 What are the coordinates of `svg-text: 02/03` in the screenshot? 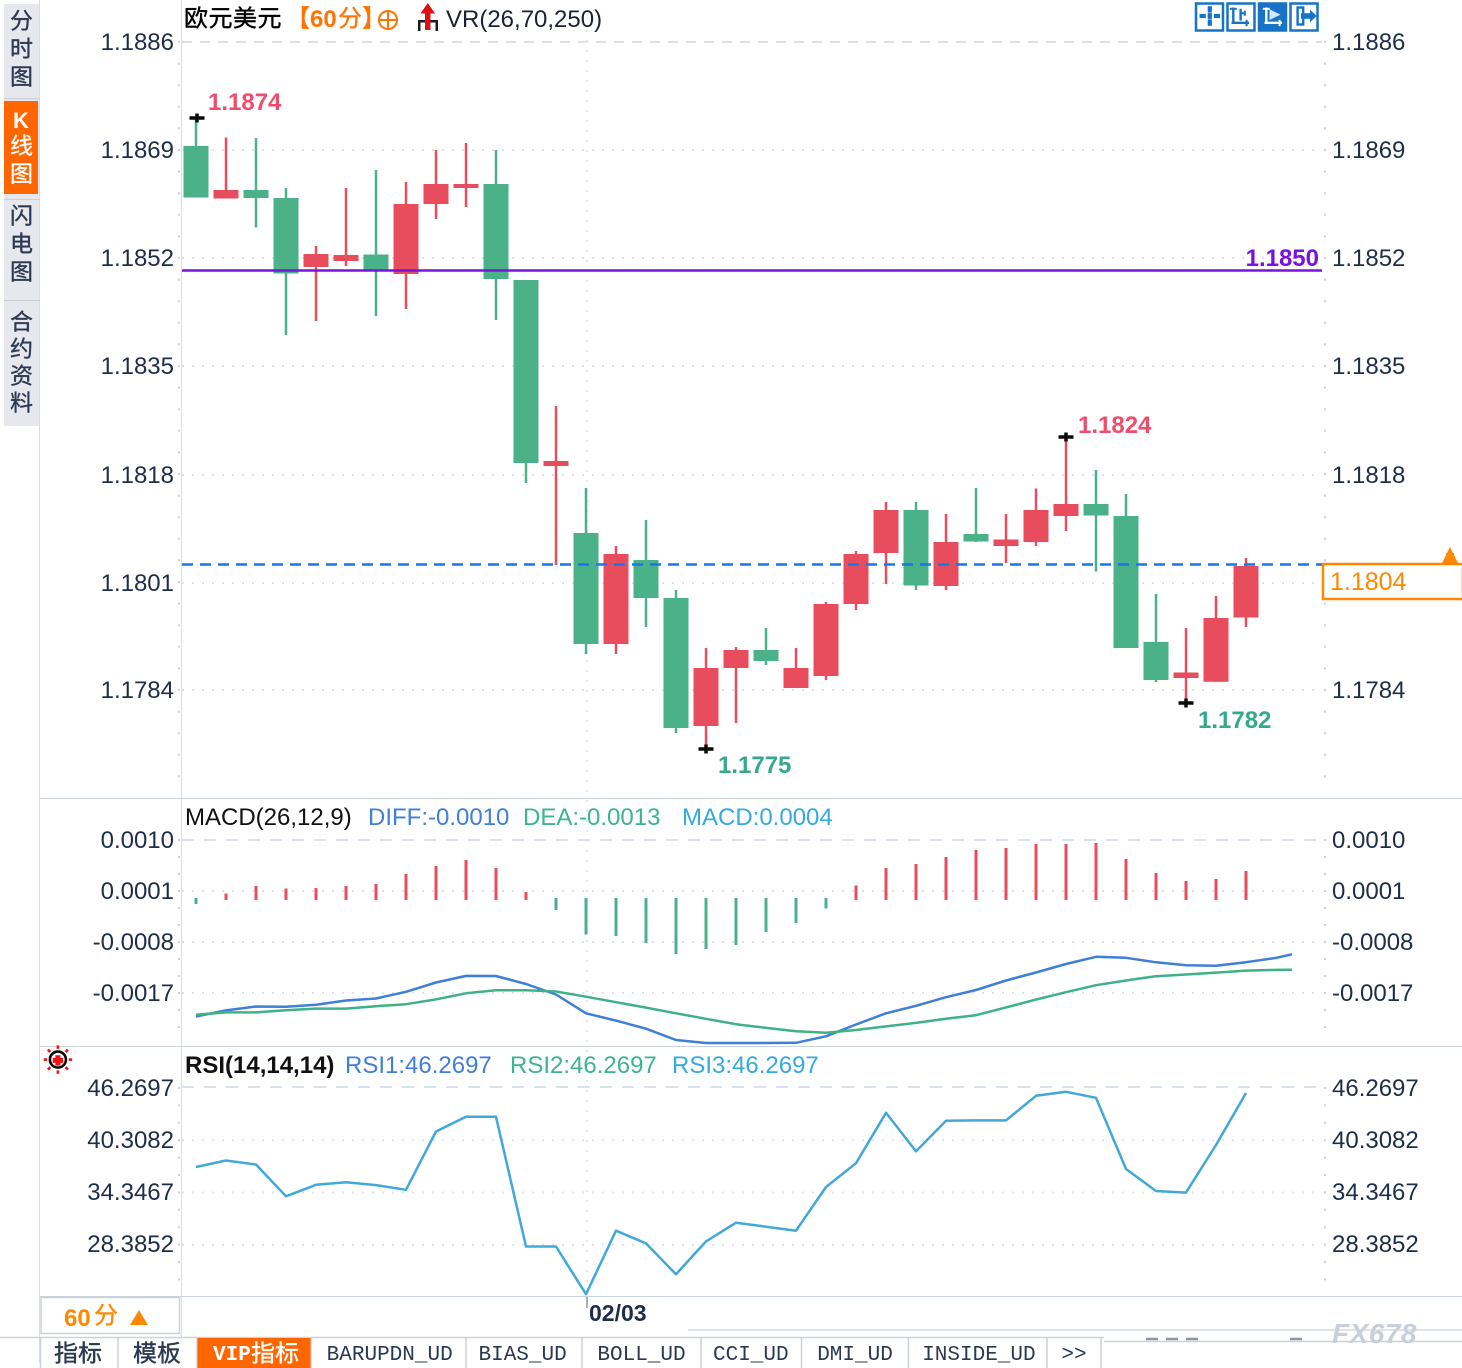 It's located at (618, 1313).